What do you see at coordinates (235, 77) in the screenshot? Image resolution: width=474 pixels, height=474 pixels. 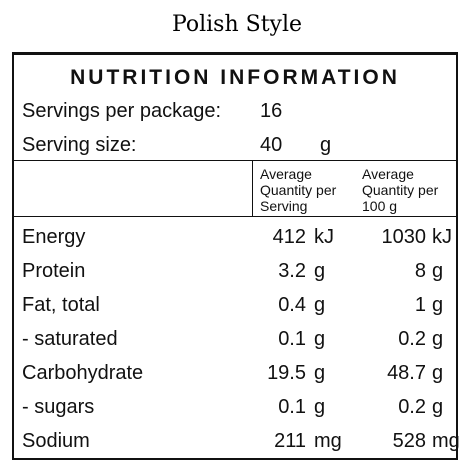 I see `panel-header: NUTRITION INFORMATION` at bounding box center [235, 77].